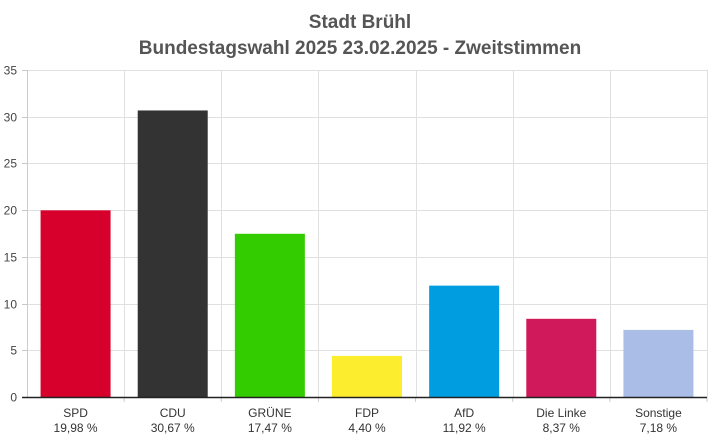 This screenshot has height=438, width=720. I want to click on y-tick-label: 20, so click(11, 211).